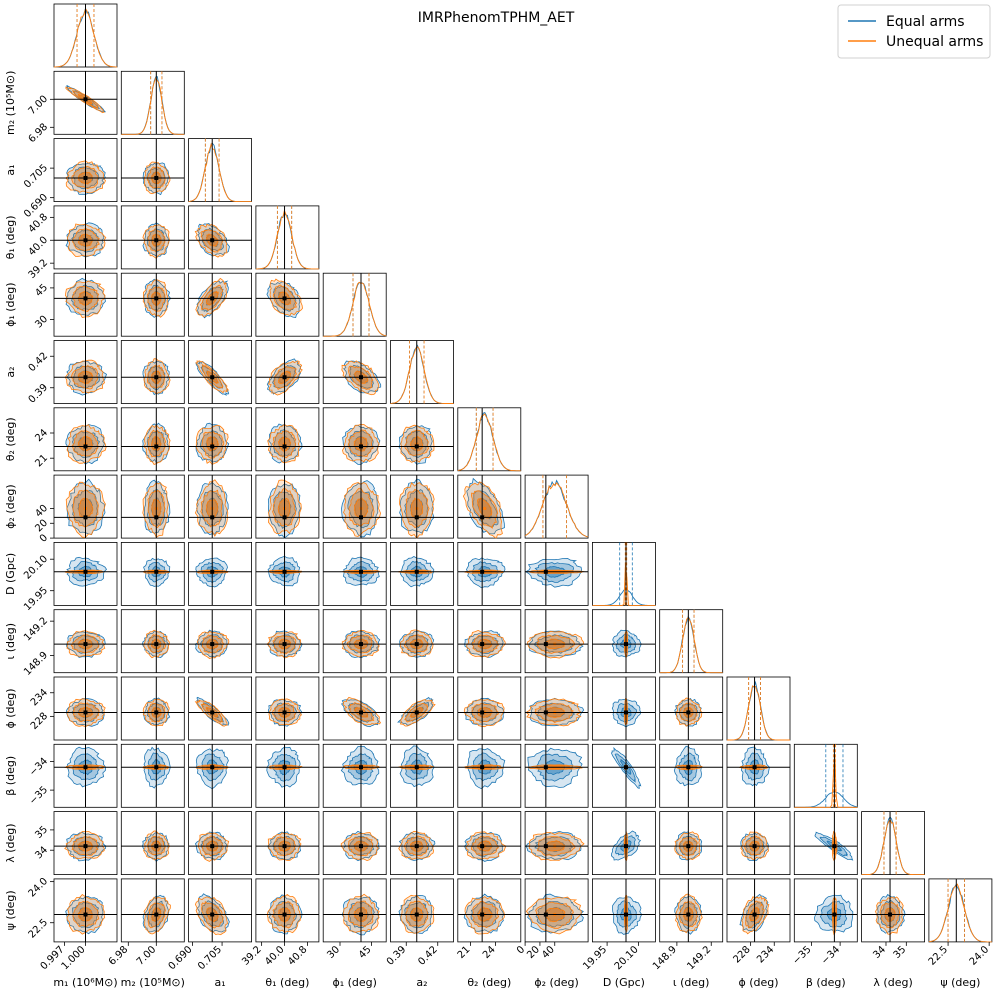 The width and height of the screenshot is (996, 998). What do you see at coordinates (699, 958) in the screenshot?
I see `x-tick-label: 149.2` at bounding box center [699, 958].